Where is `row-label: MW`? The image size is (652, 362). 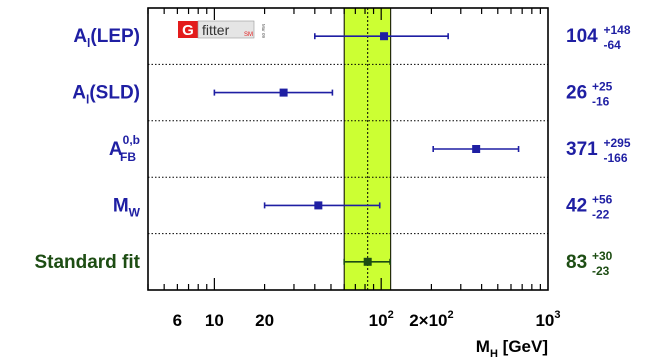
row-label: MW is located at coordinates (127, 207).